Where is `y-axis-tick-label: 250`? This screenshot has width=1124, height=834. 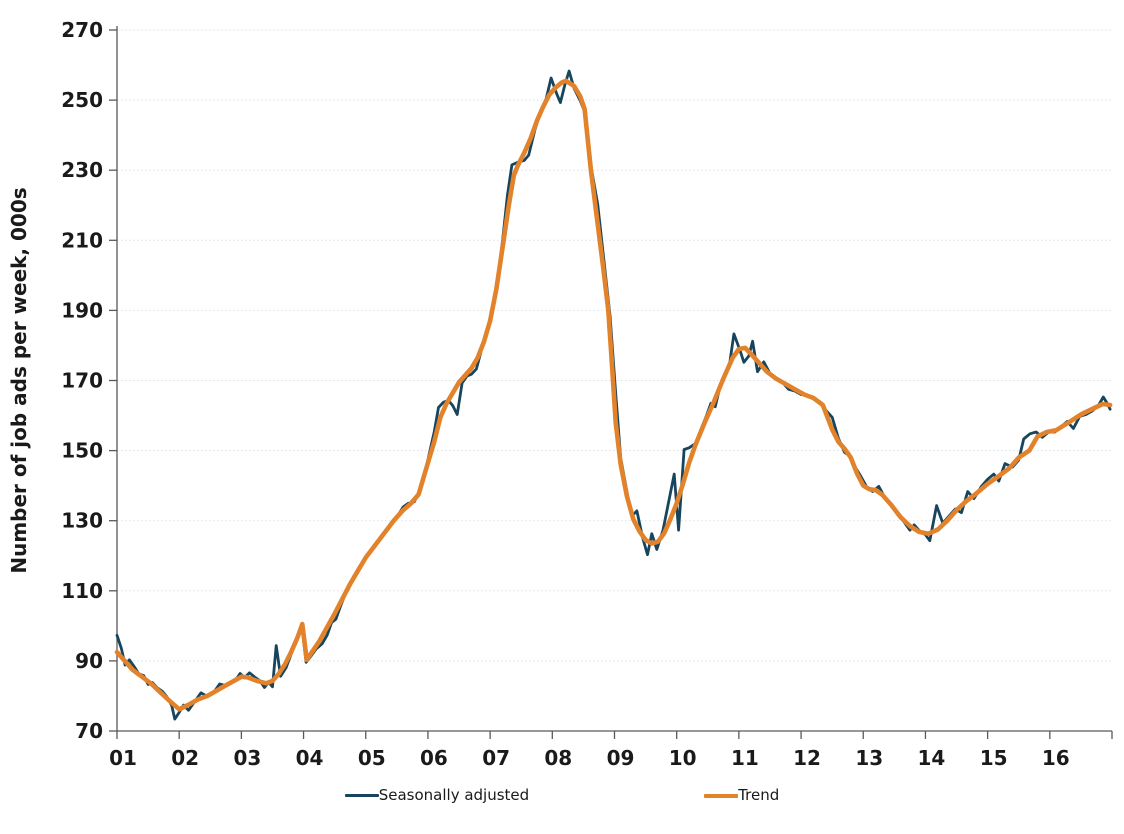
y-axis-tick-label: 250 is located at coordinates (82, 100).